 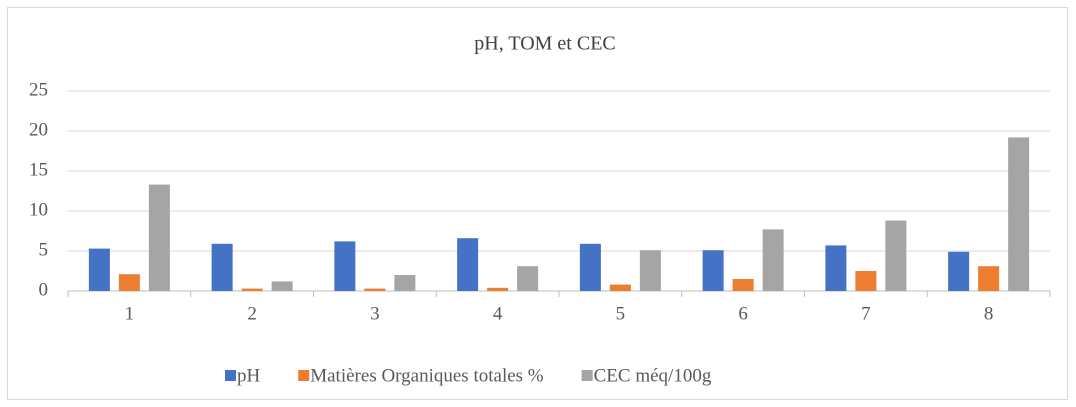 What do you see at coordinates (38, 129) in the screenshot?
I see `y-tick-label: 20` at bounding box center [38, 129].